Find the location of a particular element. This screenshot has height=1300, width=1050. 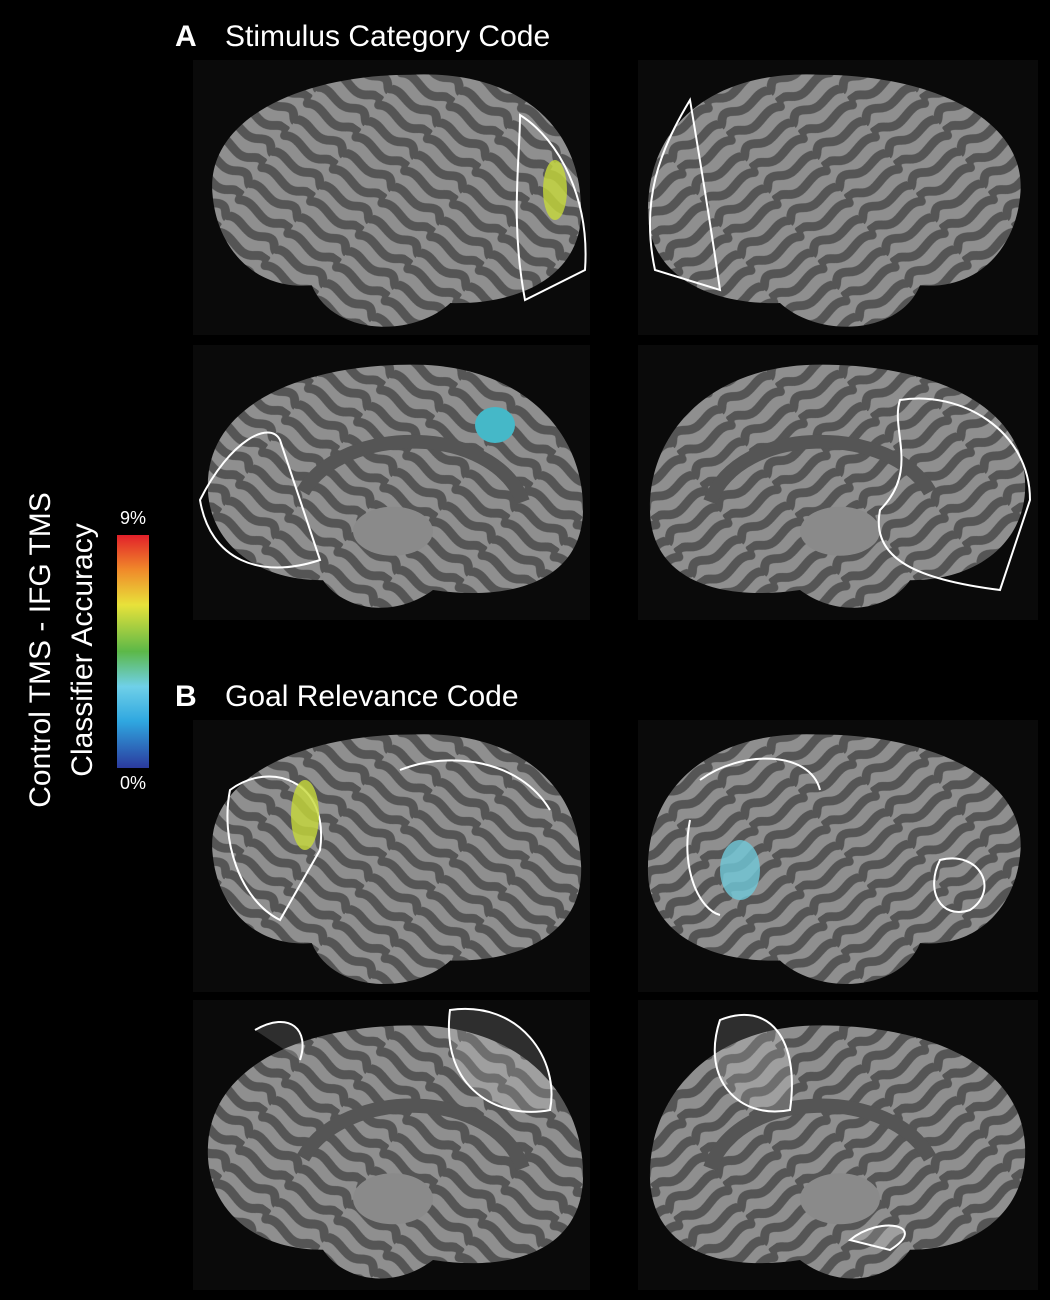

colorbar-gradient is located at coordinates (133, 651).